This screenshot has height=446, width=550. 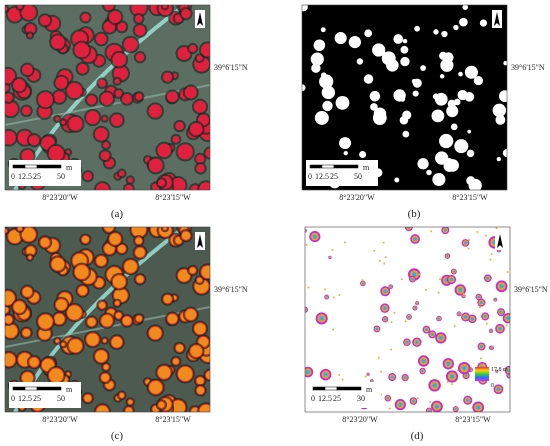 What do you see at coordinates (414, 214) in the screenshot?
I see `panel-label: (b)` at bounding box center [414, 214].